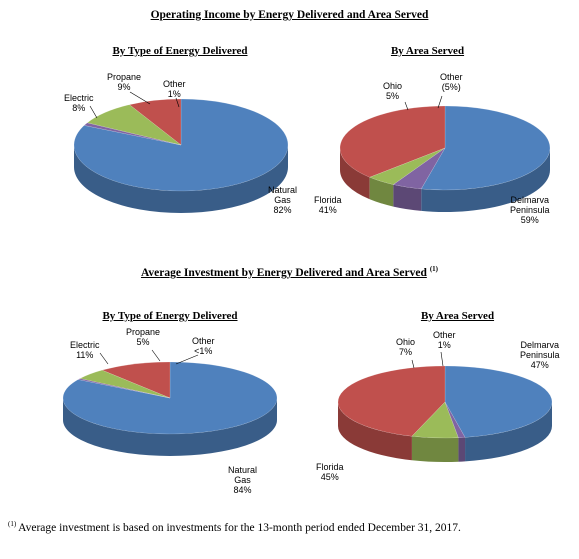 This screenshot has width=579, height=559. What do you see at coordinates (203, 346) in the screenshot?
I see `pie3-label-other: Other <1%` at bounding box center [203, 346].